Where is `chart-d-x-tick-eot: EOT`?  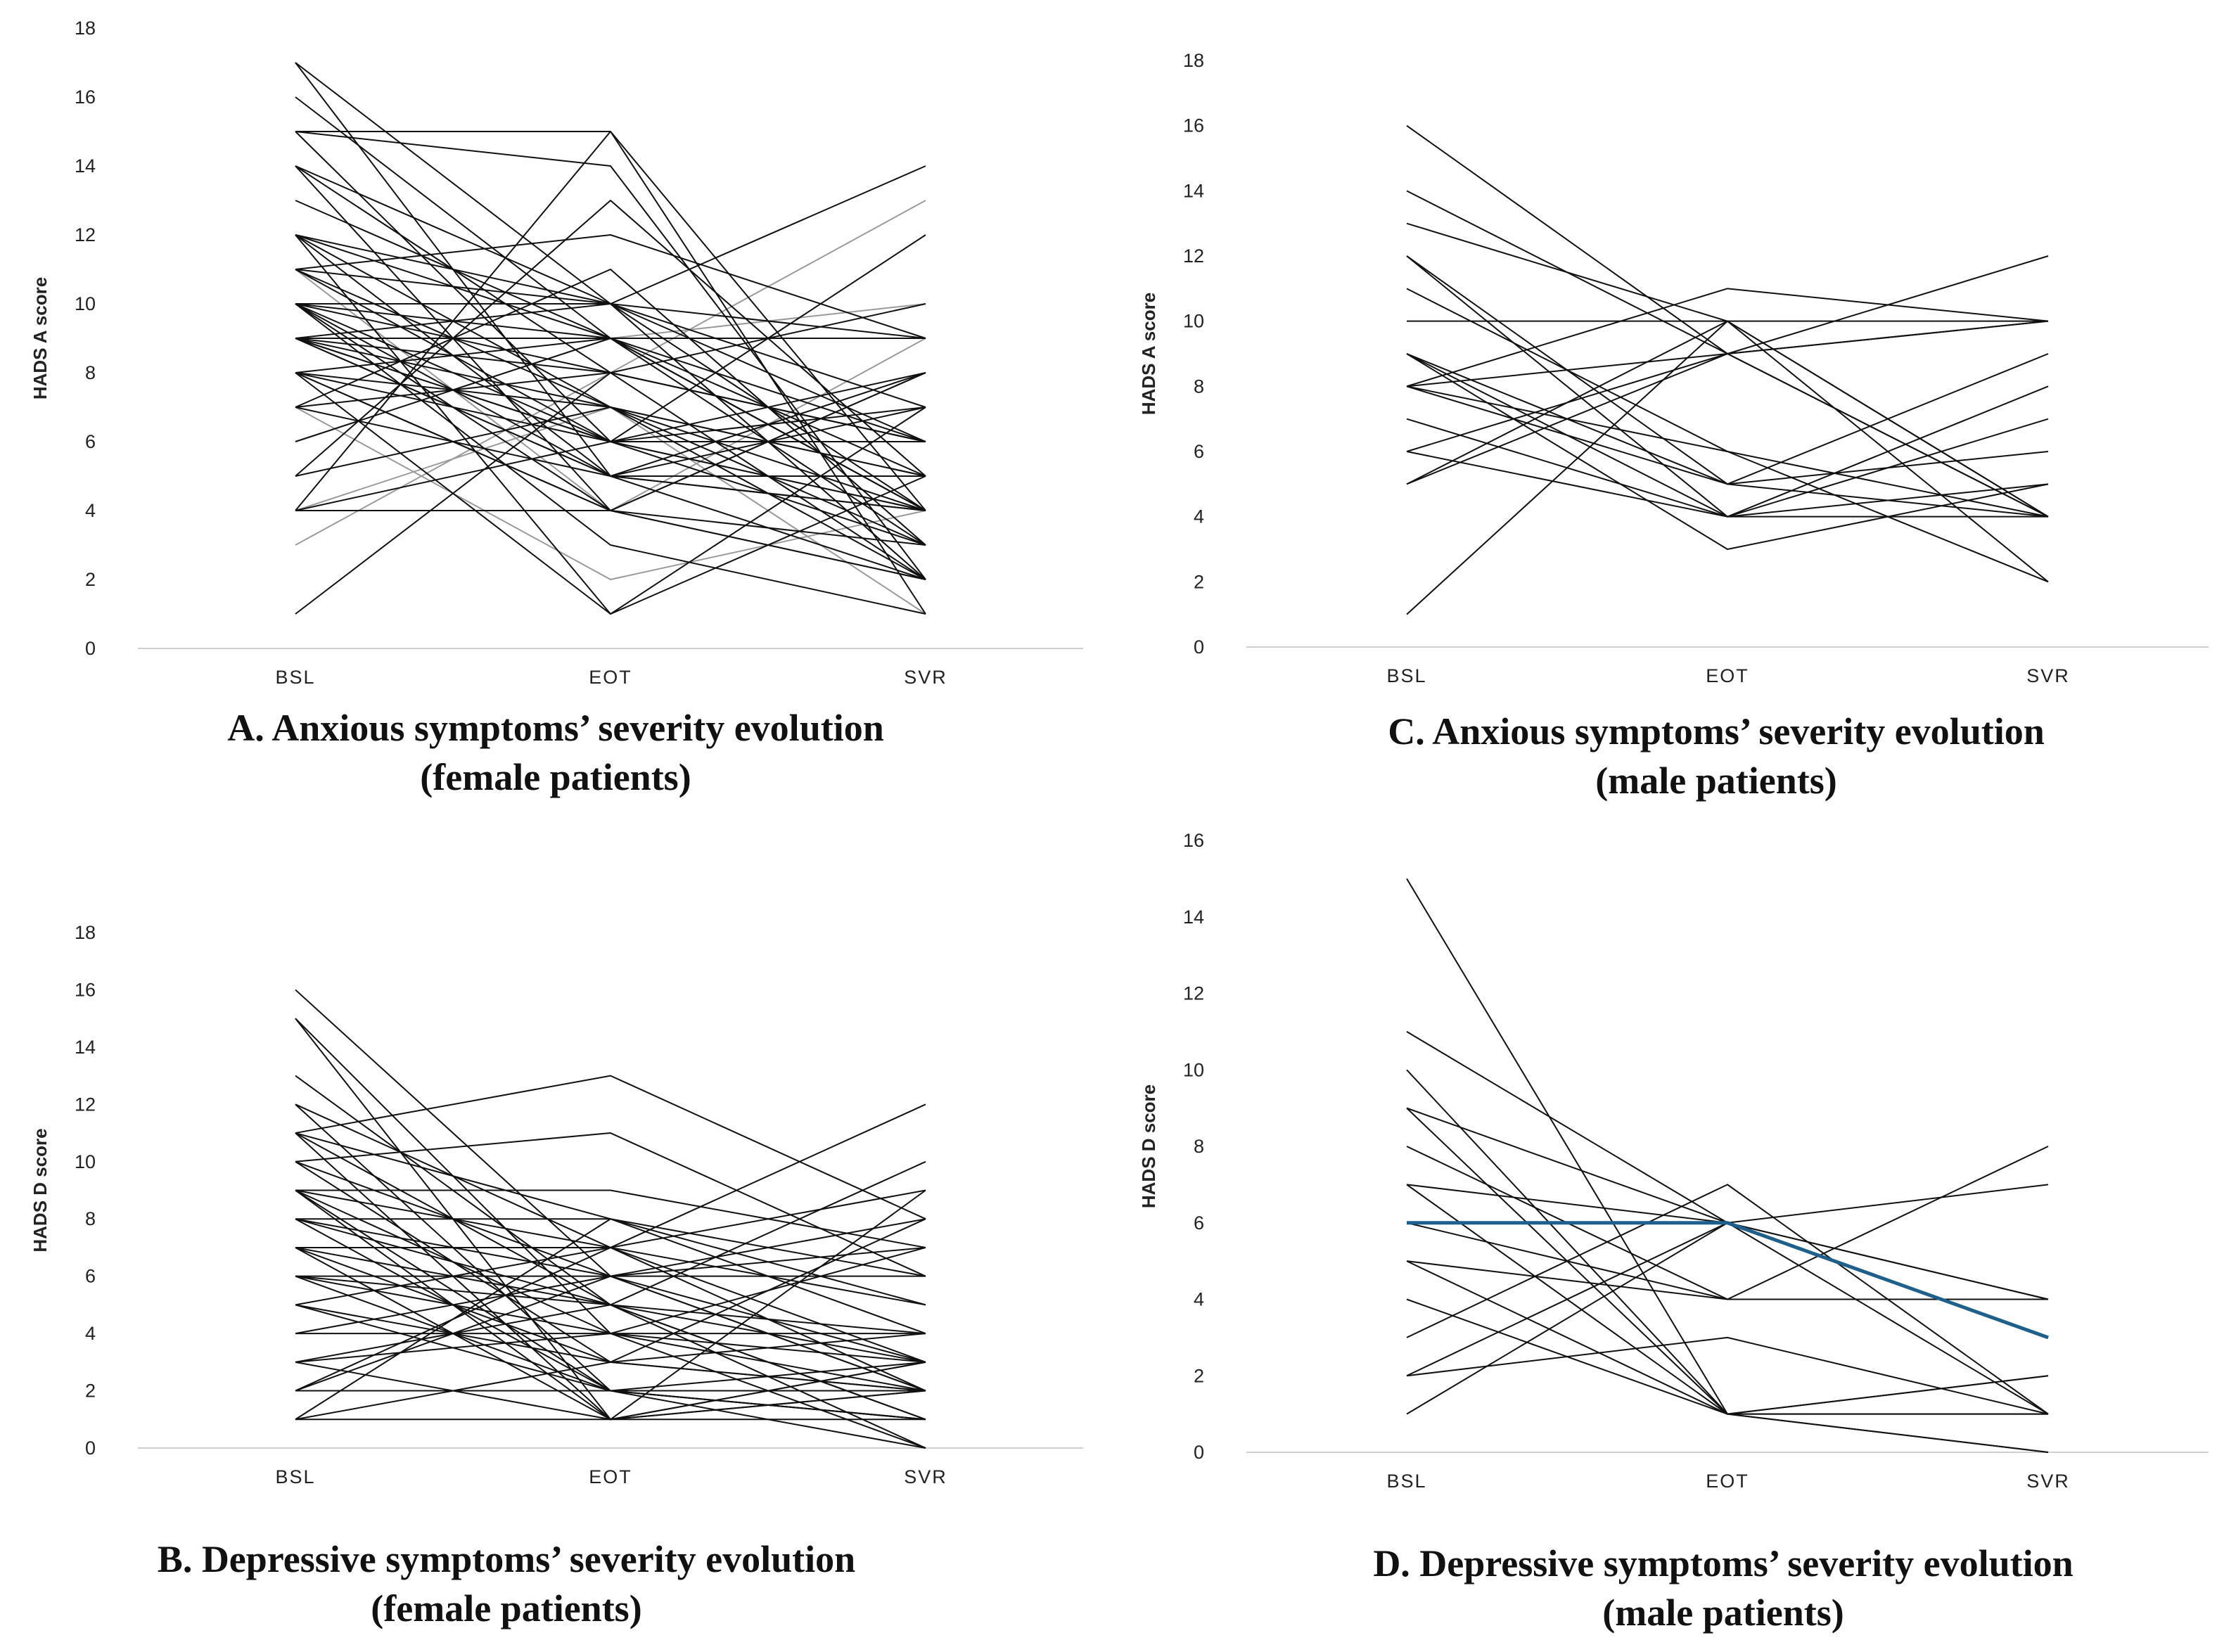
chart-d-x-tick-eot: EOT is located at coordinates (1727, 1481).